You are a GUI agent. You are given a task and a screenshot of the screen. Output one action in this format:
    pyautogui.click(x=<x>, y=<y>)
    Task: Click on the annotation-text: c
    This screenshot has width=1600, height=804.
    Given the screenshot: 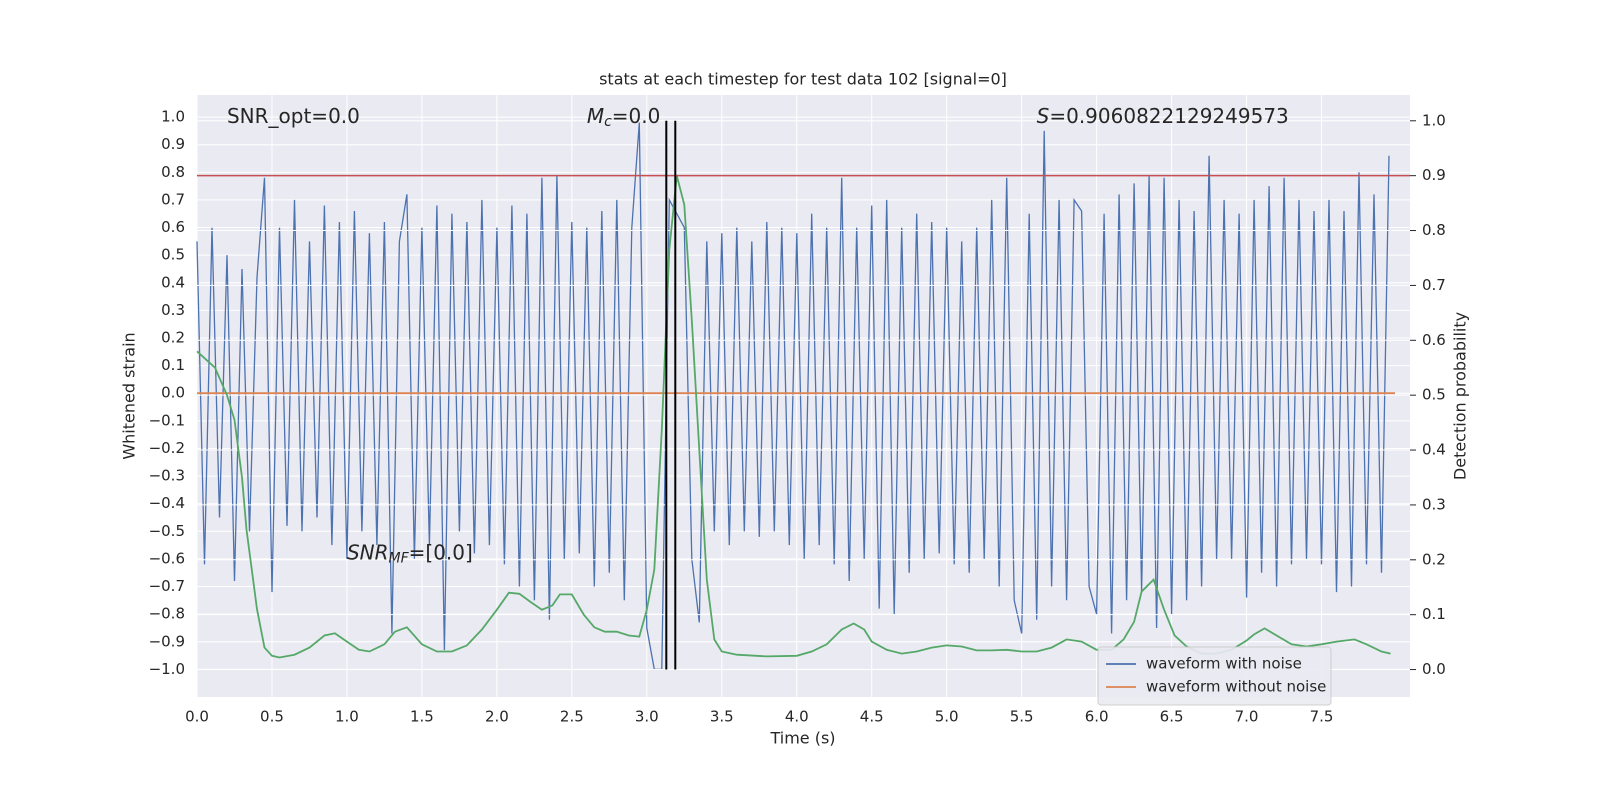 What is the action you would take?
    pyautogui.click(x=608, y=122)
    